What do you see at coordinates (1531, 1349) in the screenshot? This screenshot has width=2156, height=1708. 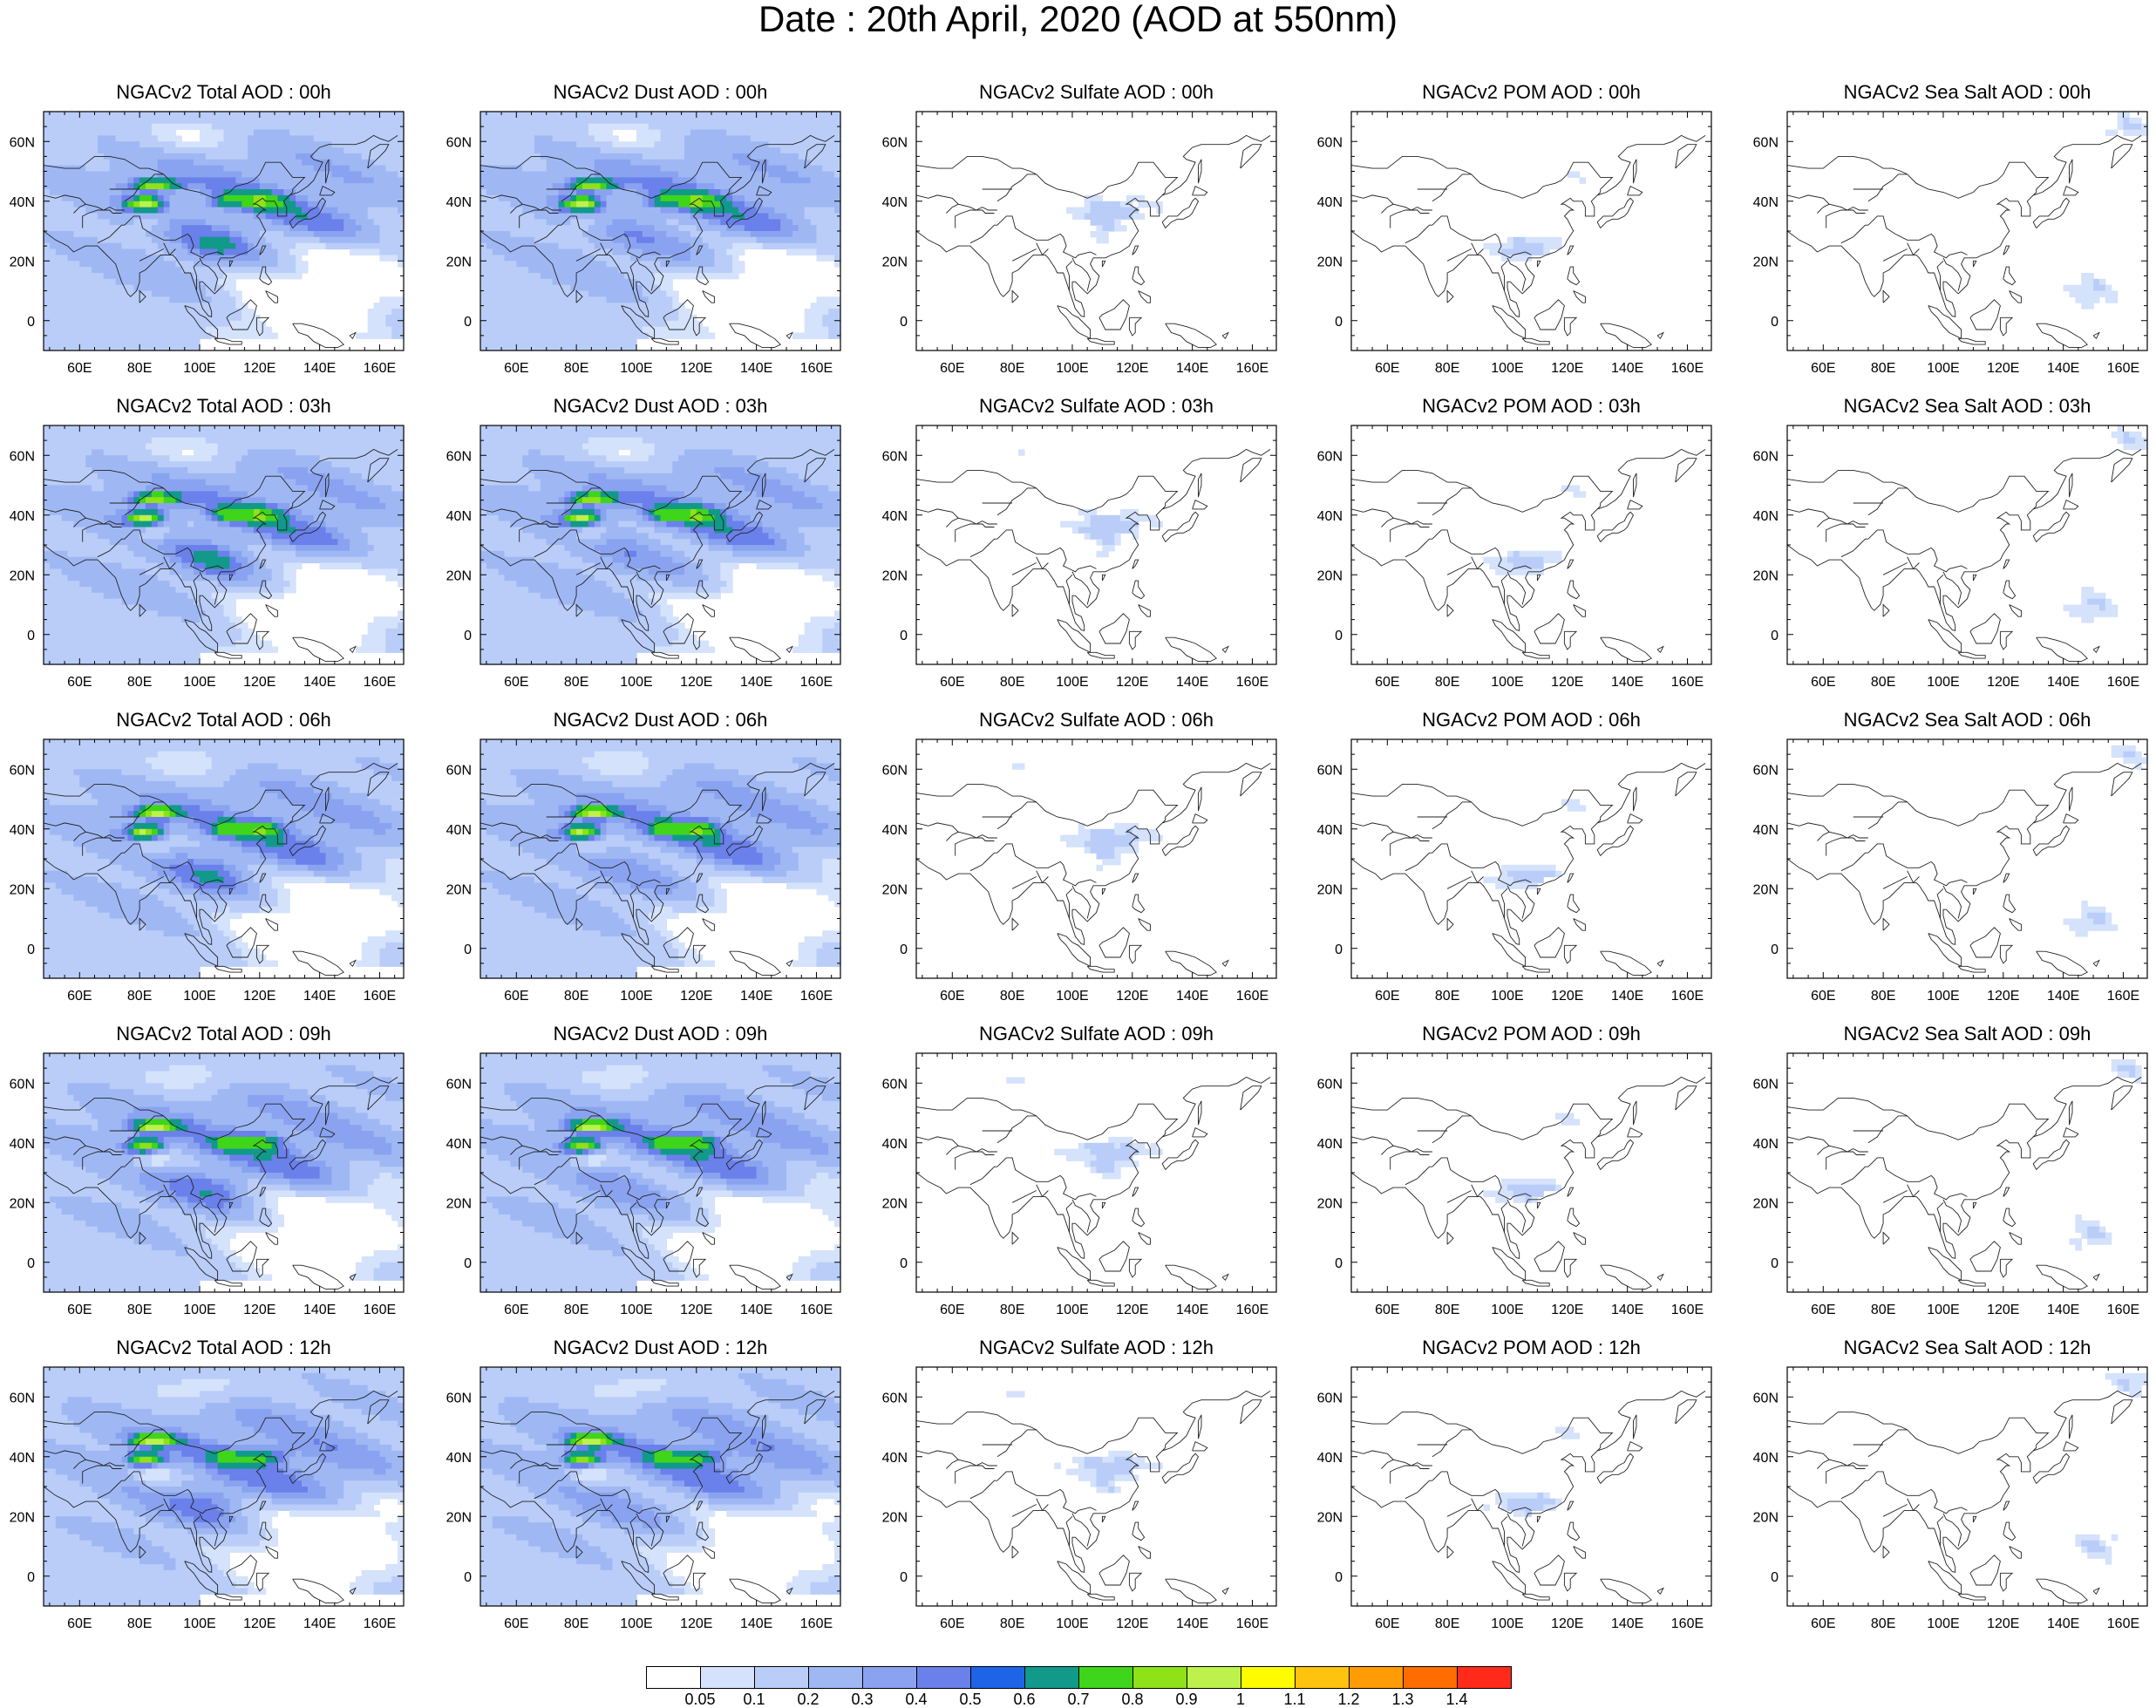 I see `panel-title-pom-4: NGACv2 POM AOD : 12h` at bounding box center [1531, 1349].